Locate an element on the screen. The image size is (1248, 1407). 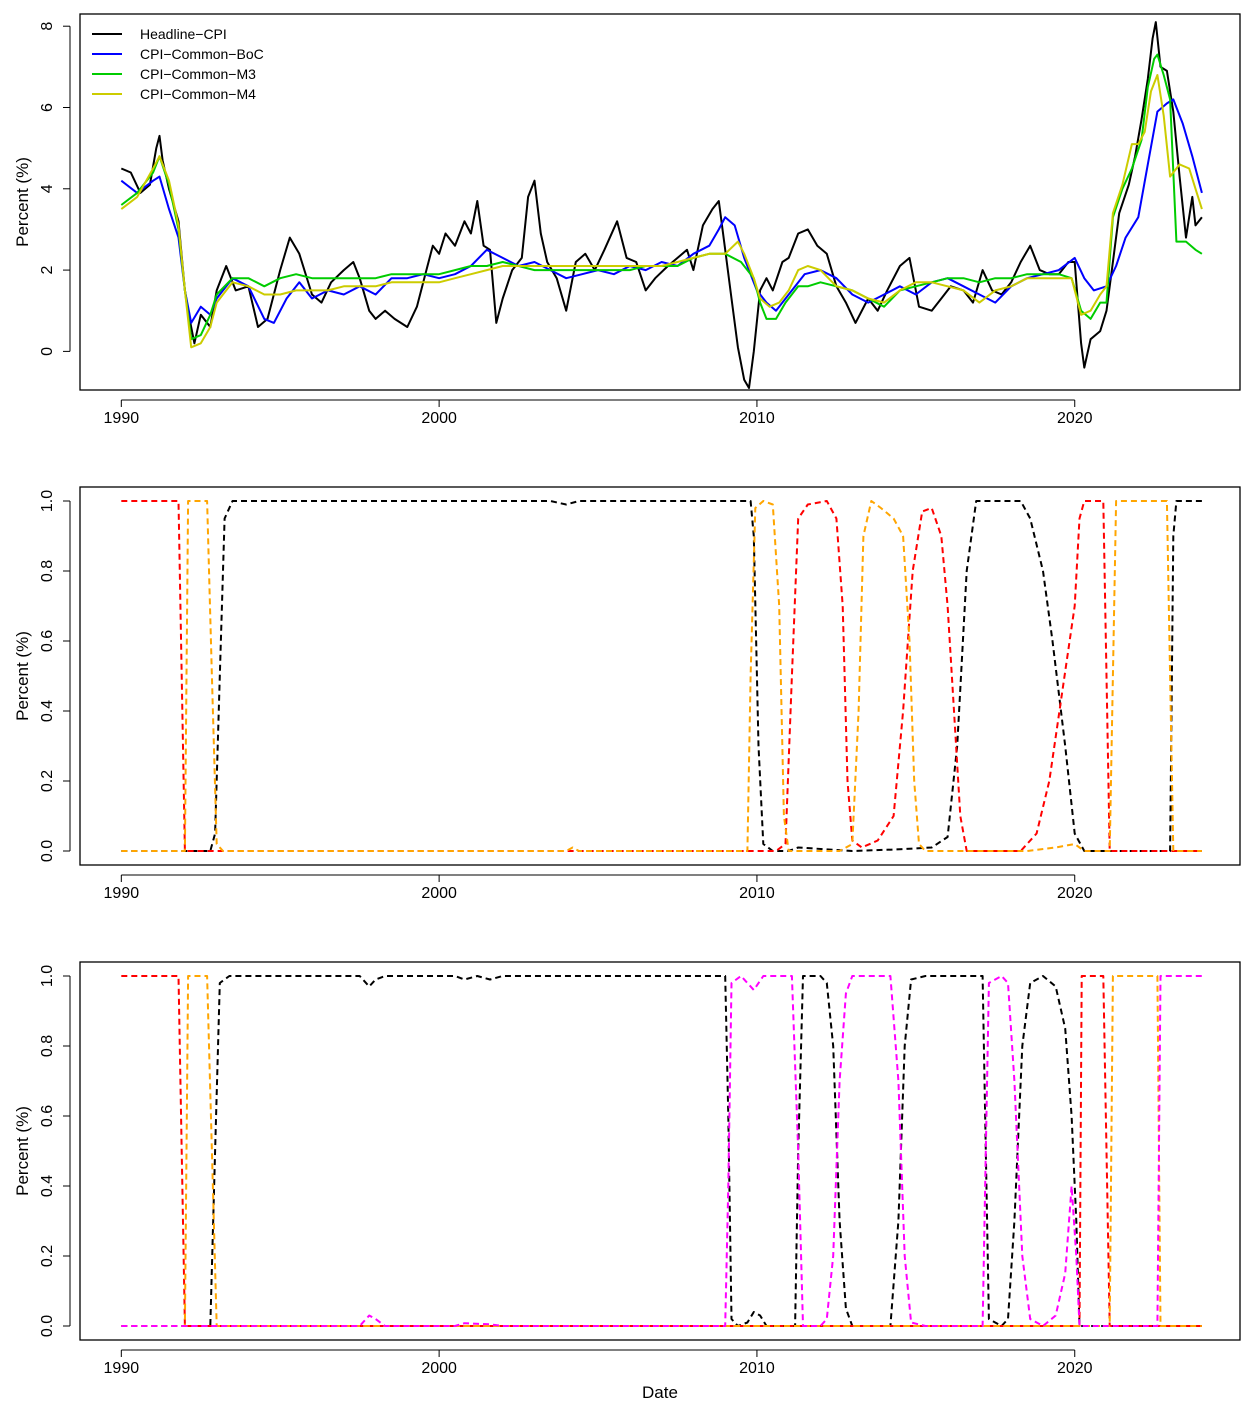
series-line-cpi-common-boc is located at coordinates (661, 211).